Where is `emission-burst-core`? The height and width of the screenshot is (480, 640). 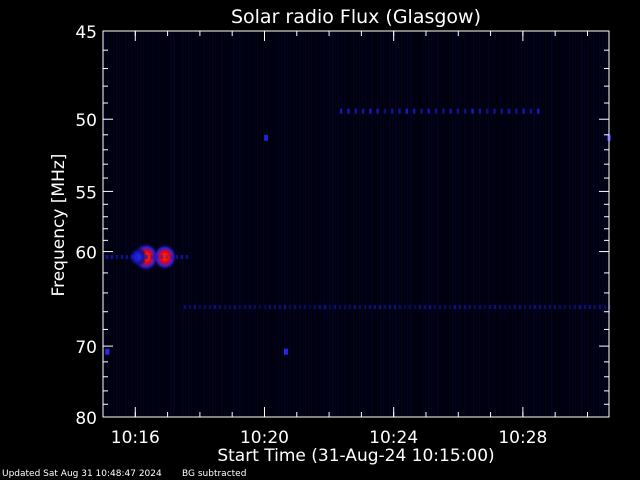 emission-burst-core is located at coordinates (164, 257).